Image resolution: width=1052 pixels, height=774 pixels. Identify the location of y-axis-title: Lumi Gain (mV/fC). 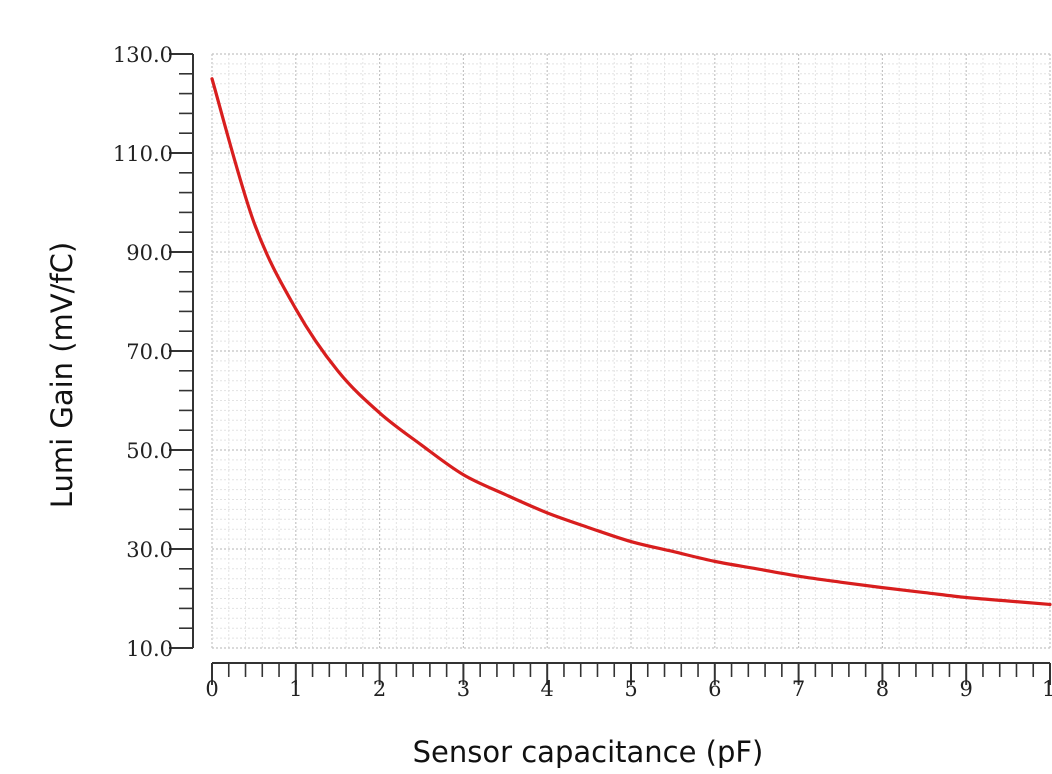
(62, 375).